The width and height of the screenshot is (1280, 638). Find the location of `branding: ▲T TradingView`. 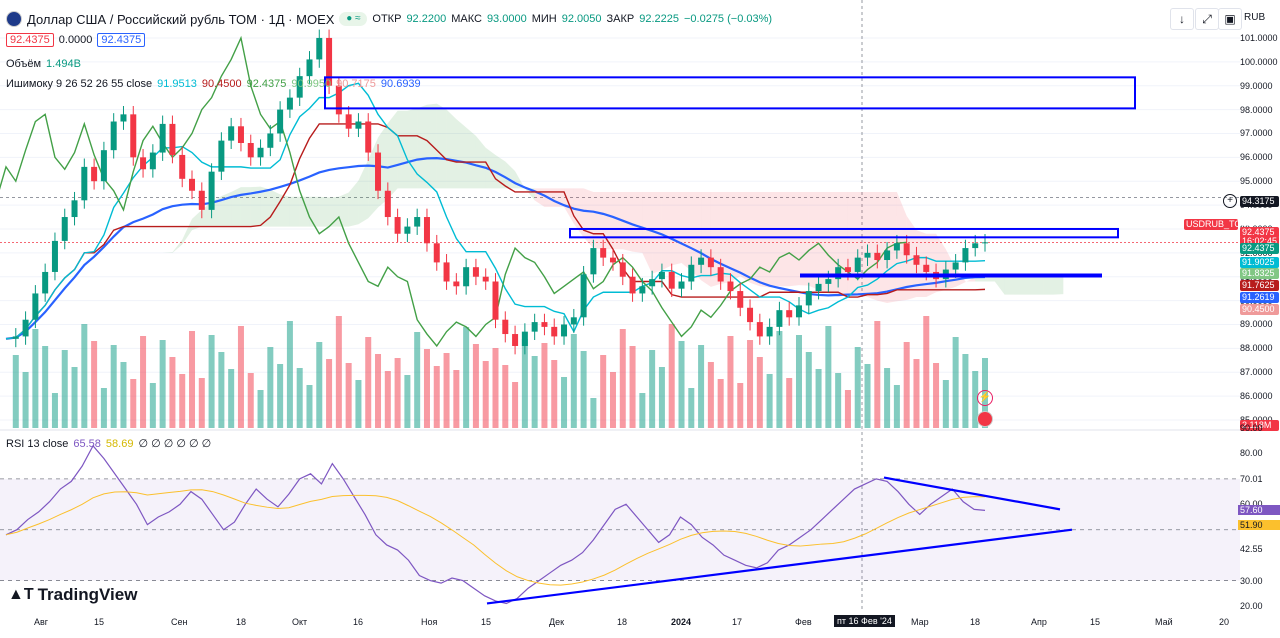

branding: ▲T TradingView is located at coordinates (72, 595).